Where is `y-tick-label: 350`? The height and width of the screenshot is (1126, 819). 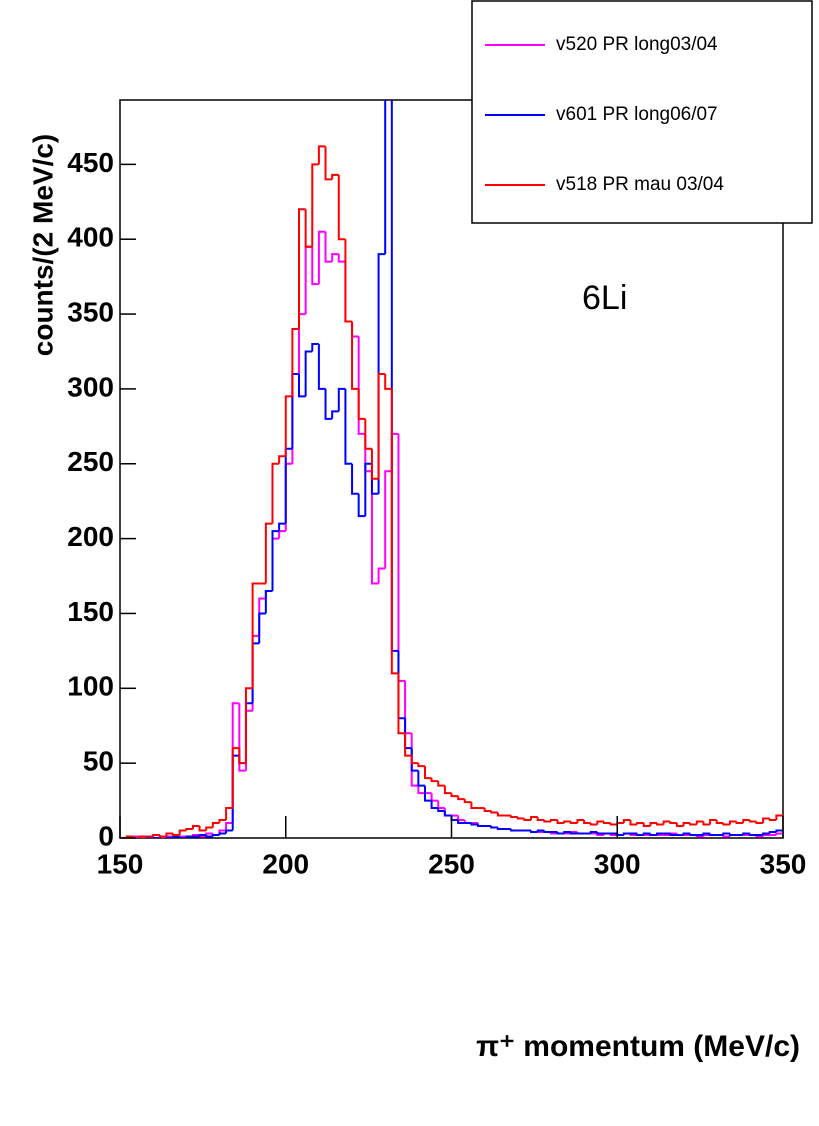 y-tick-label: 350 is located at coordinates (90, 311).